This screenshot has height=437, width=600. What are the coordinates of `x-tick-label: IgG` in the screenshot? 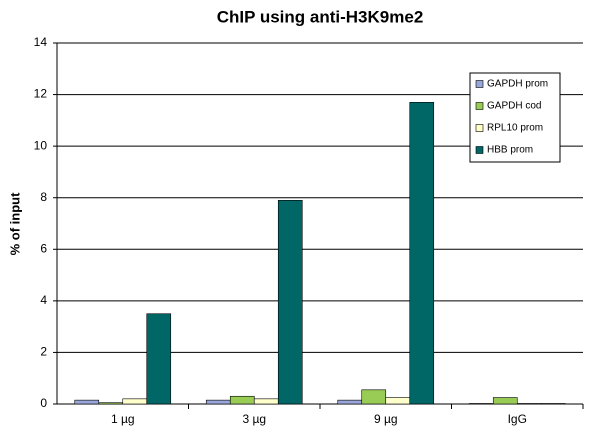 It's located at (517, 419).